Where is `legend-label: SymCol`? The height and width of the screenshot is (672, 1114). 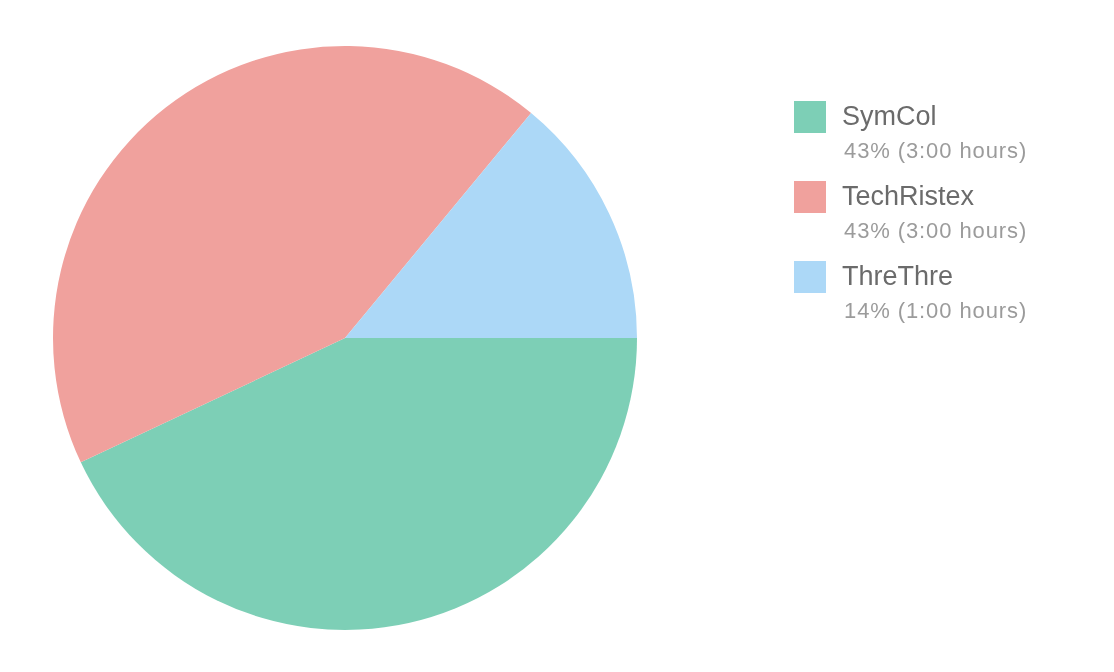
legend-label: SymCol is located at coordinates (889, 116).